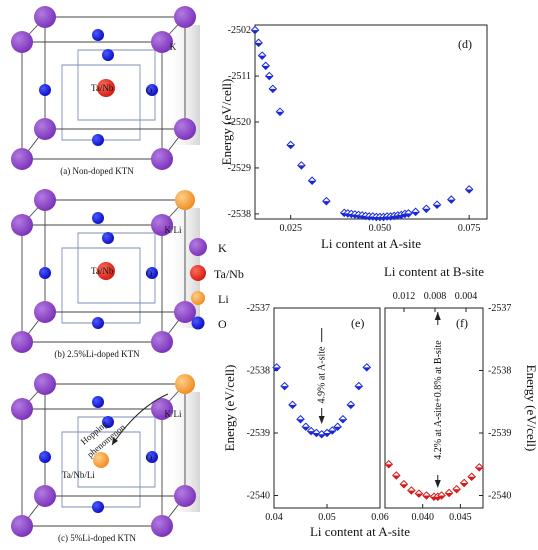 Image resolution: width=538 pixels, height=550 pixels. What do you see at coordinates (97, 538) in the screenshot?
I see `structure-caption: (c) 5%Li-doped KTN` at bounding box center [97, 538].